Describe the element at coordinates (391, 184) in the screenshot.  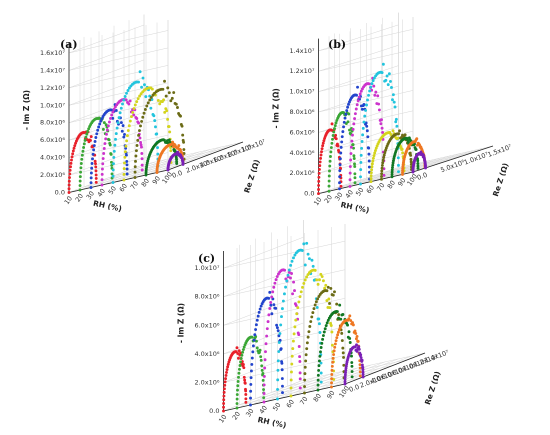
I see `rh-tick-label: 80` at that location.